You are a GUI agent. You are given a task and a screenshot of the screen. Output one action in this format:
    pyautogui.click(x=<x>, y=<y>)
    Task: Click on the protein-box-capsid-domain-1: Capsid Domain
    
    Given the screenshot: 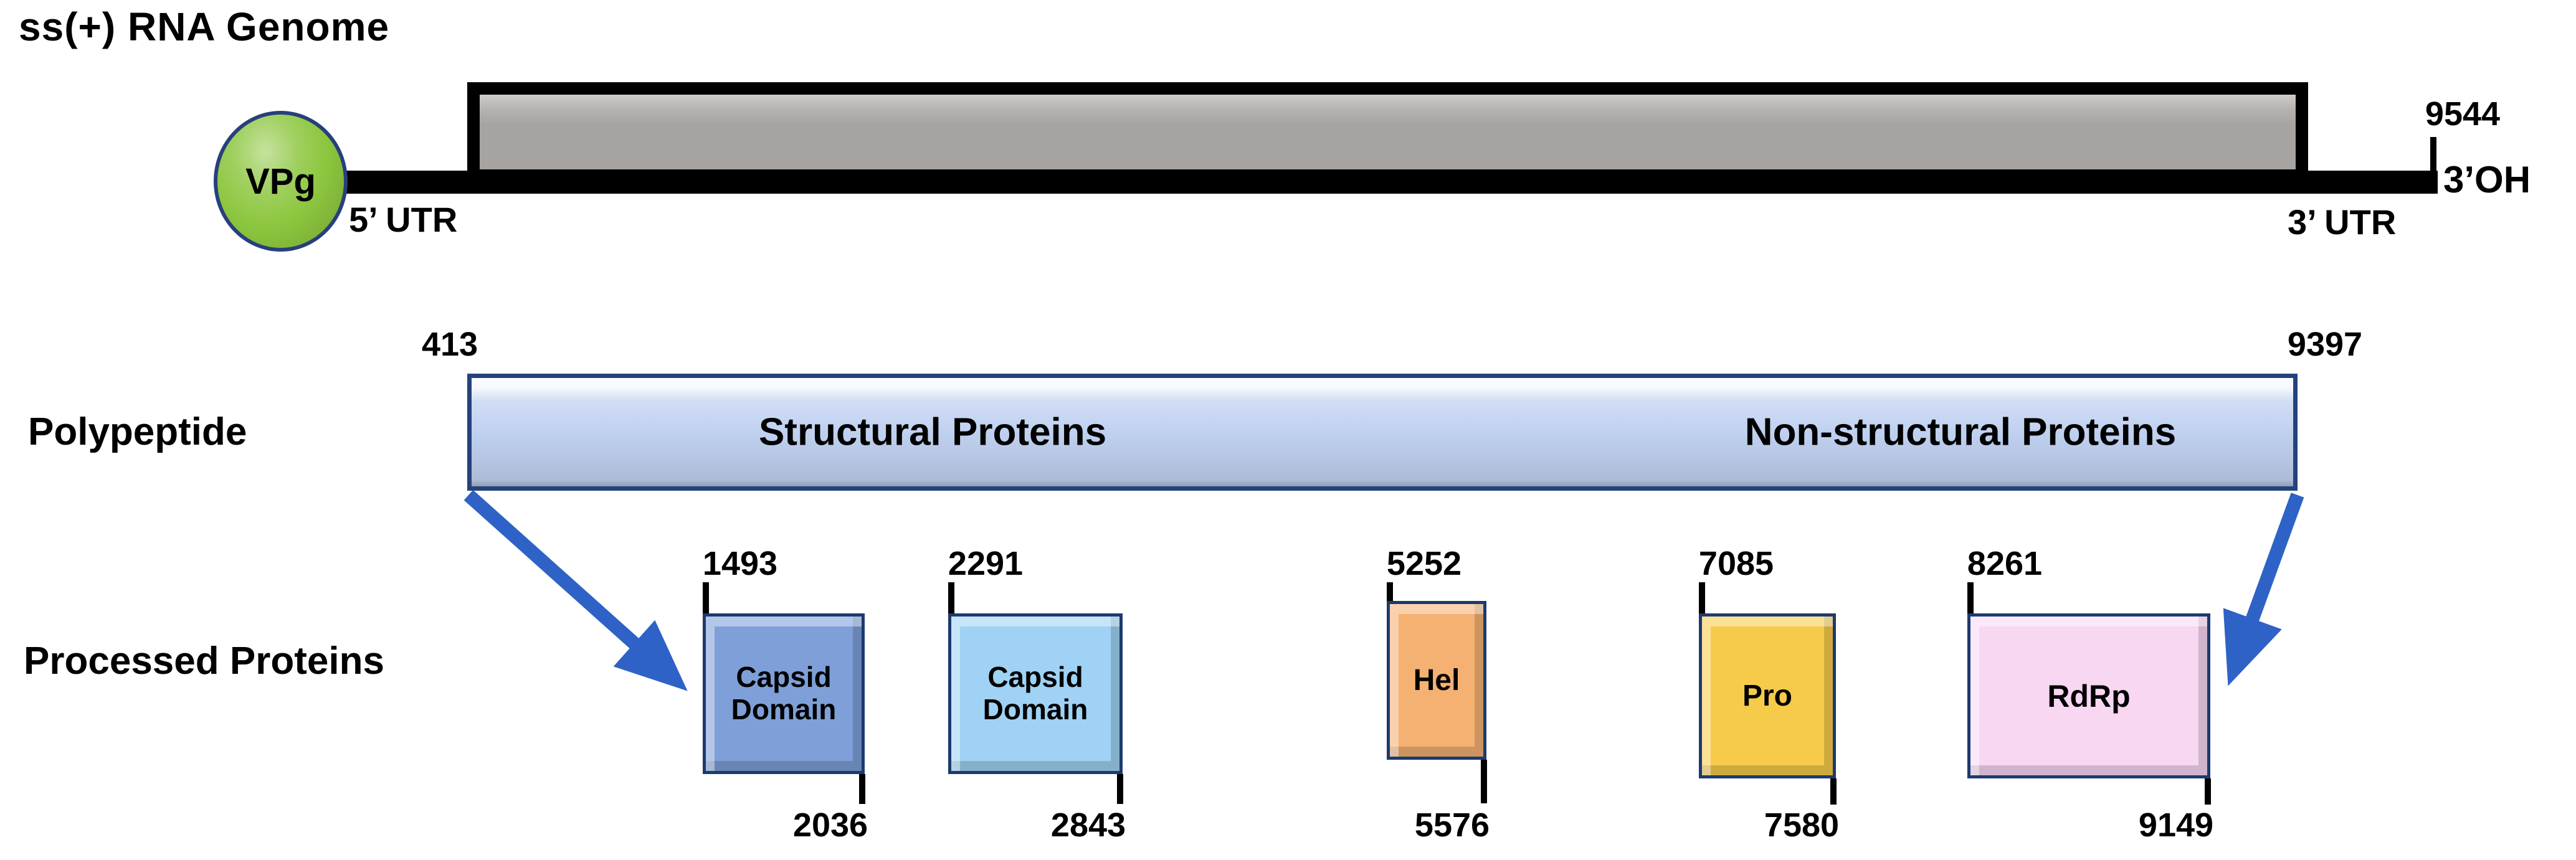 What is the action you would take?
    pyautogui.click(x=784, y=694)
    